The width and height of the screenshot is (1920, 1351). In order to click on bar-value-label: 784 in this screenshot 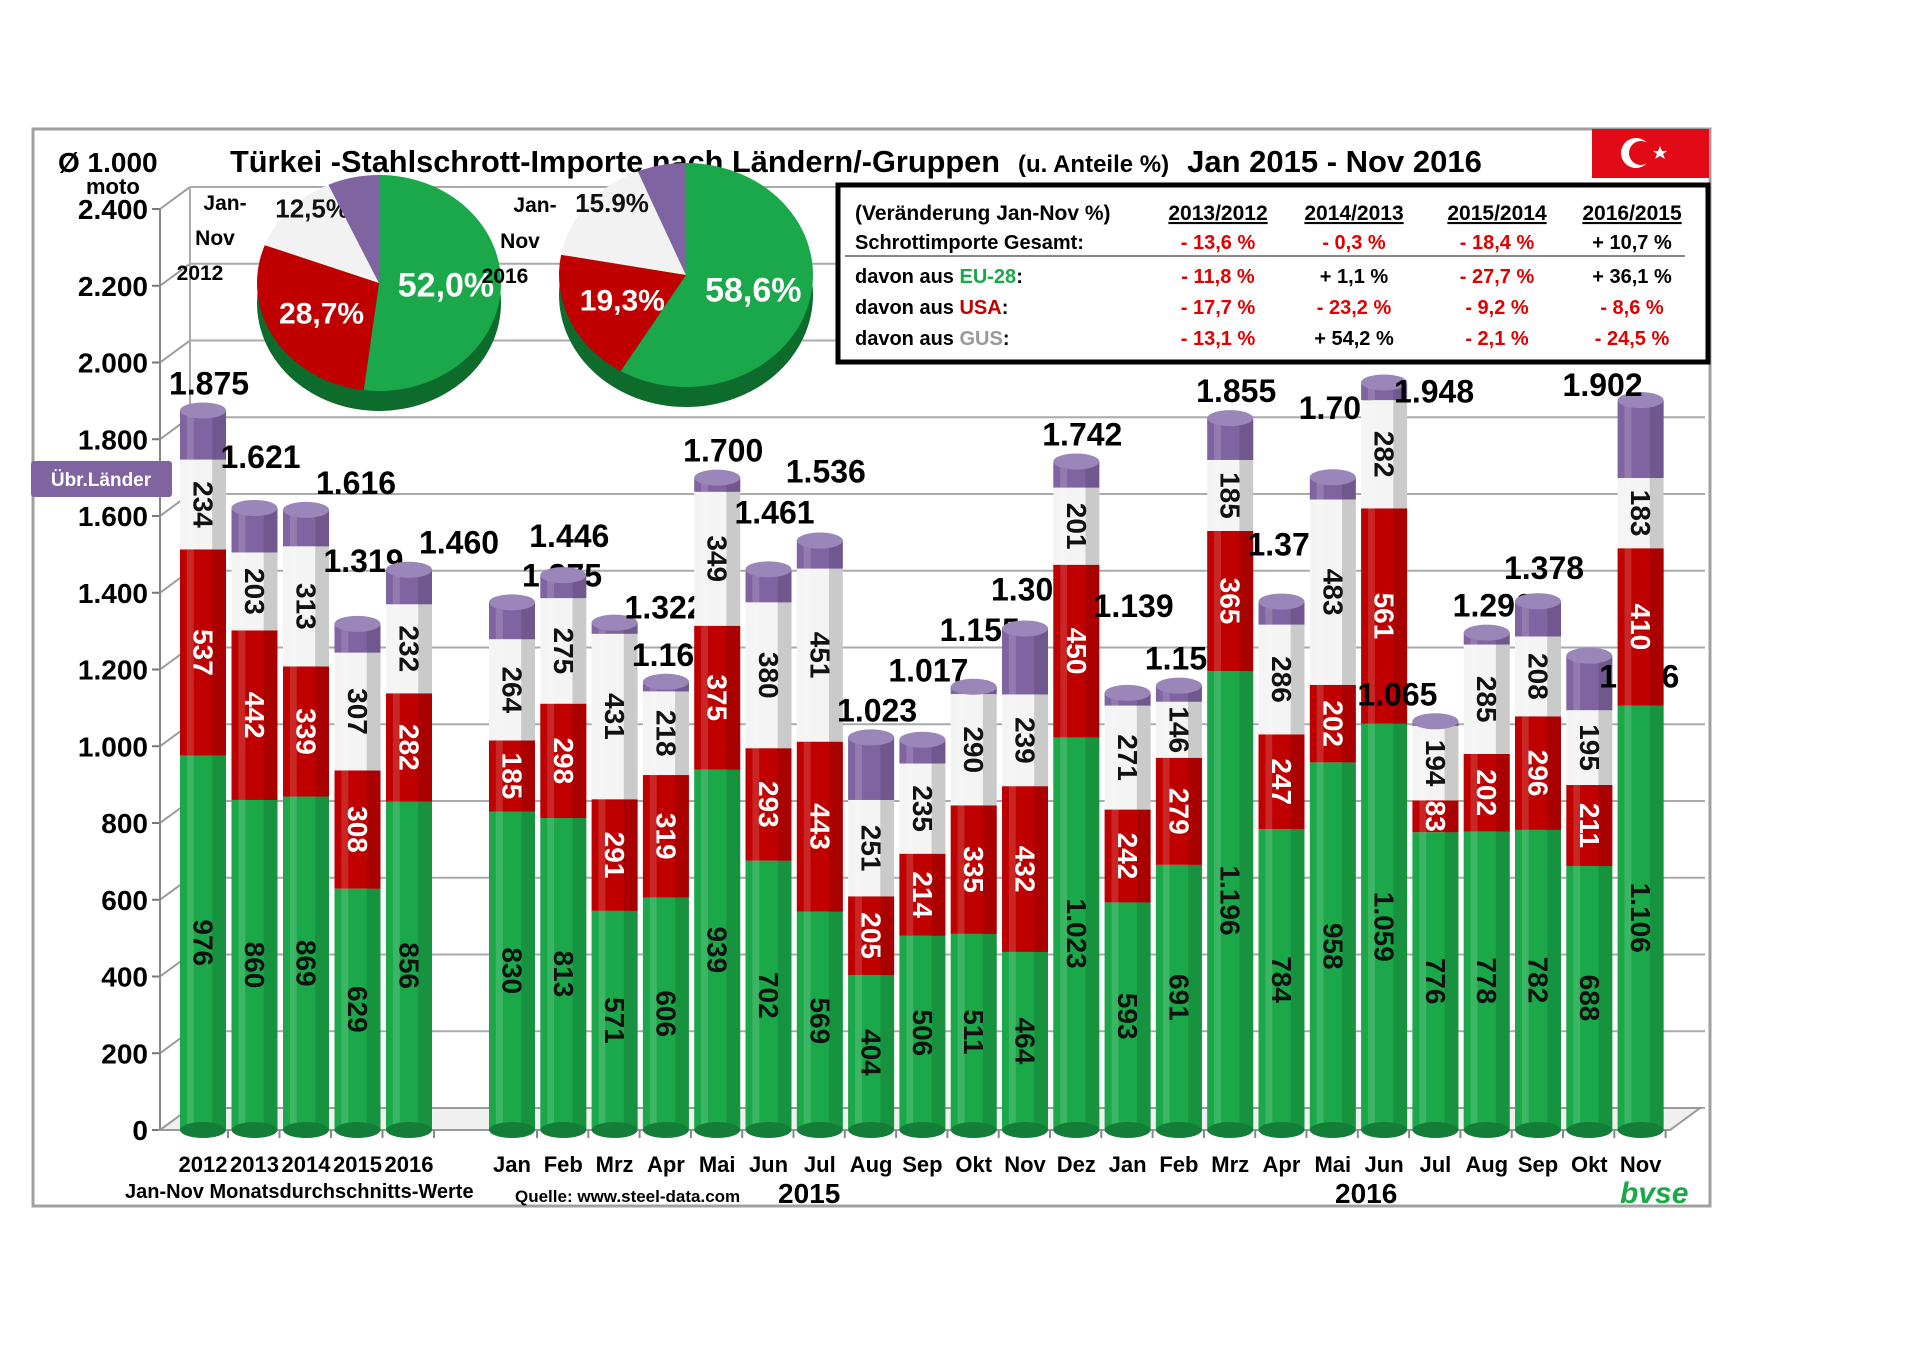, I will do `click(1281, 979)`.